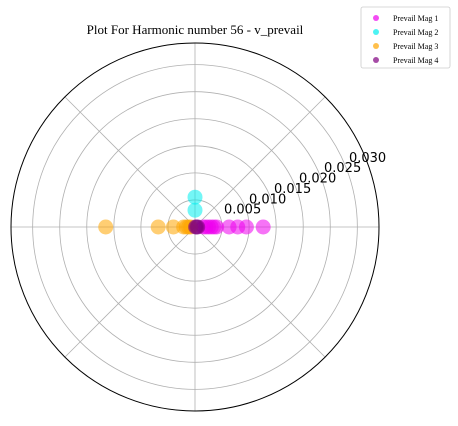 The image size is (458, 426). Describe the element at coordinates (184, 212) in the screenshot. I see `data-points` at that location.